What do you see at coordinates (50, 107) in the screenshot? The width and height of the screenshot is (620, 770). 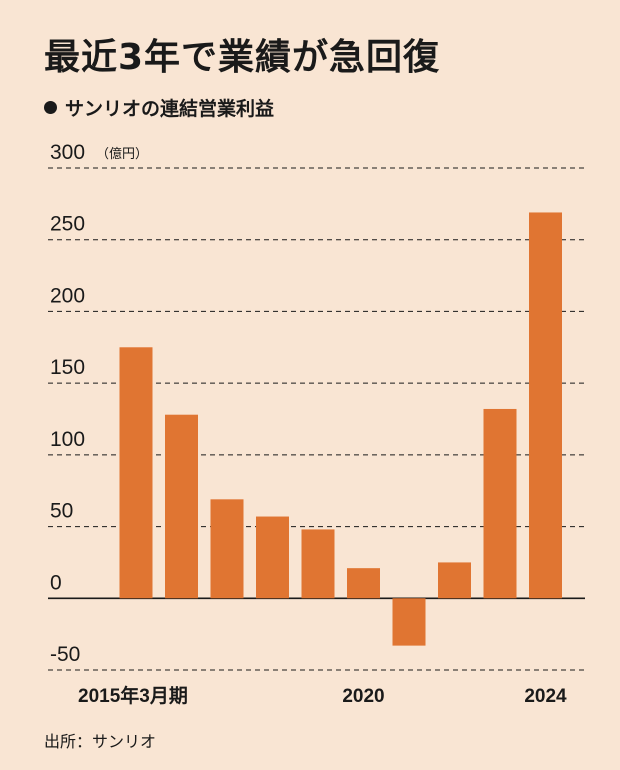 I see `bullet-icon` at bounding box center [50, 107].